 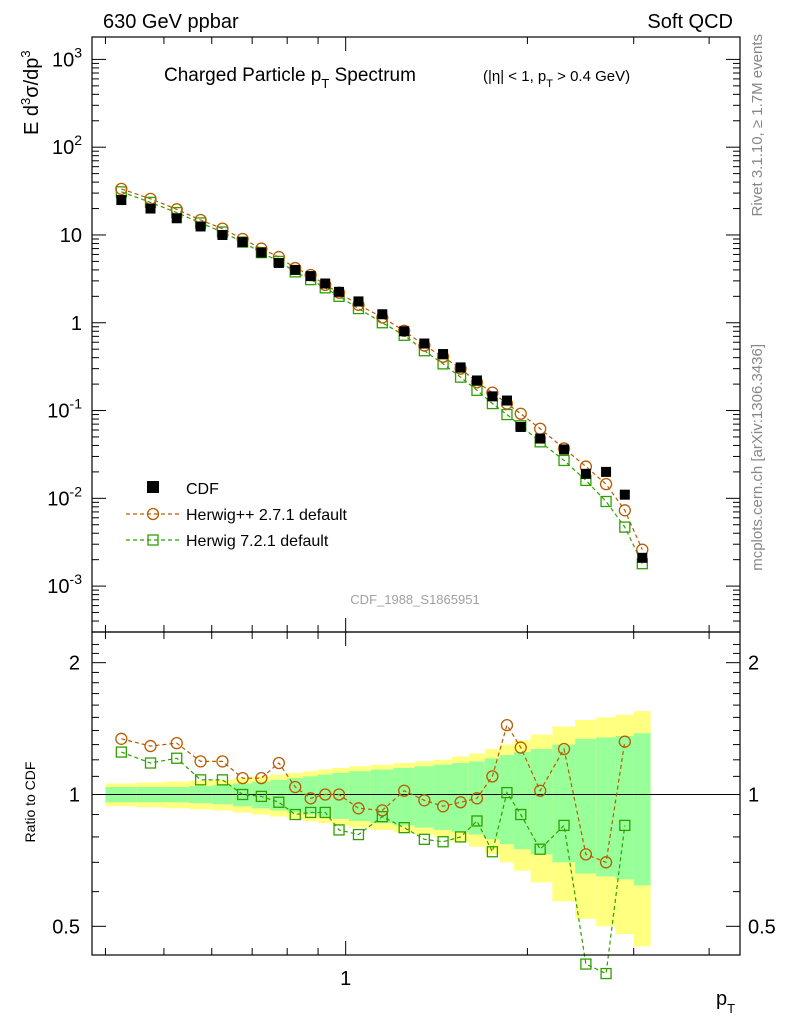 I want to click on chart-title: Charged Particle pT Spectrum, so click(x=290, y=78).